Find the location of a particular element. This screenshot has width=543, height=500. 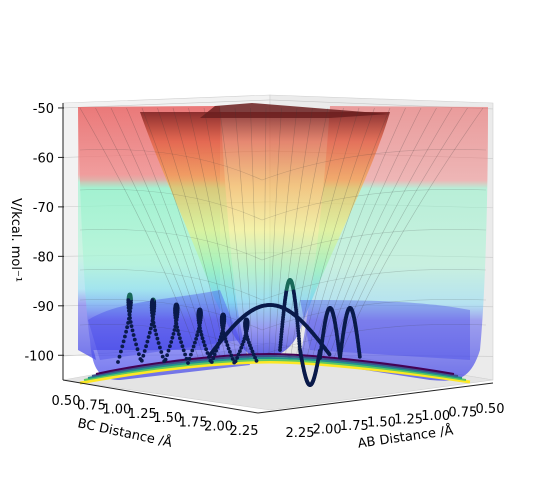

ab-tick-label: 1.25 is located at coordinates (408, 419).